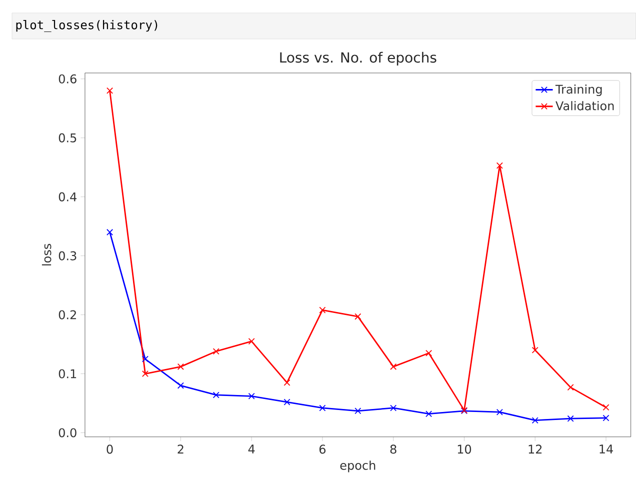  Describe the element at coordinates (67, 433) in the screenshot. I see `y-tick-label: 0.0` at that location.